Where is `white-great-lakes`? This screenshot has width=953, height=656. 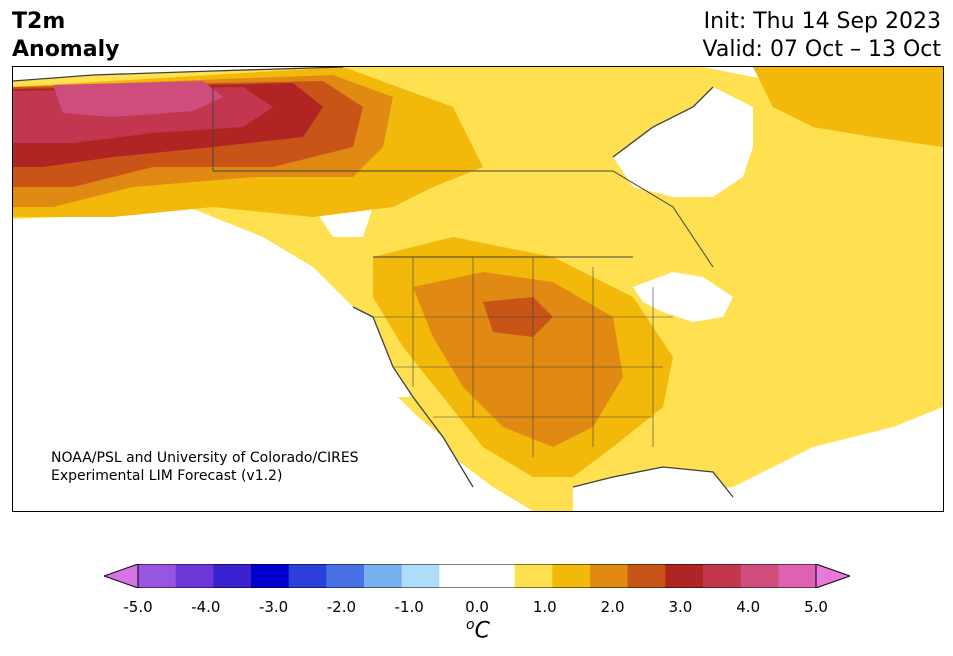
white-great-lakes is located at coordinates (683, 297).